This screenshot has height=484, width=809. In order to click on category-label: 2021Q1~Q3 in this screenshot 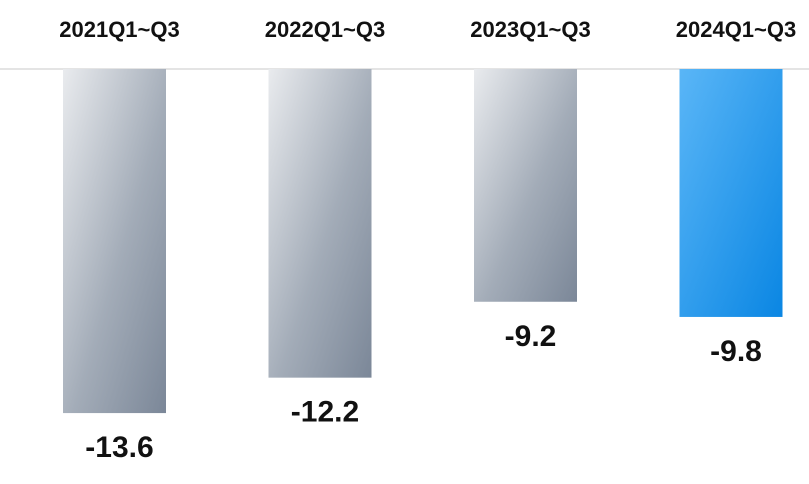, I will do `click(119, 29)`.